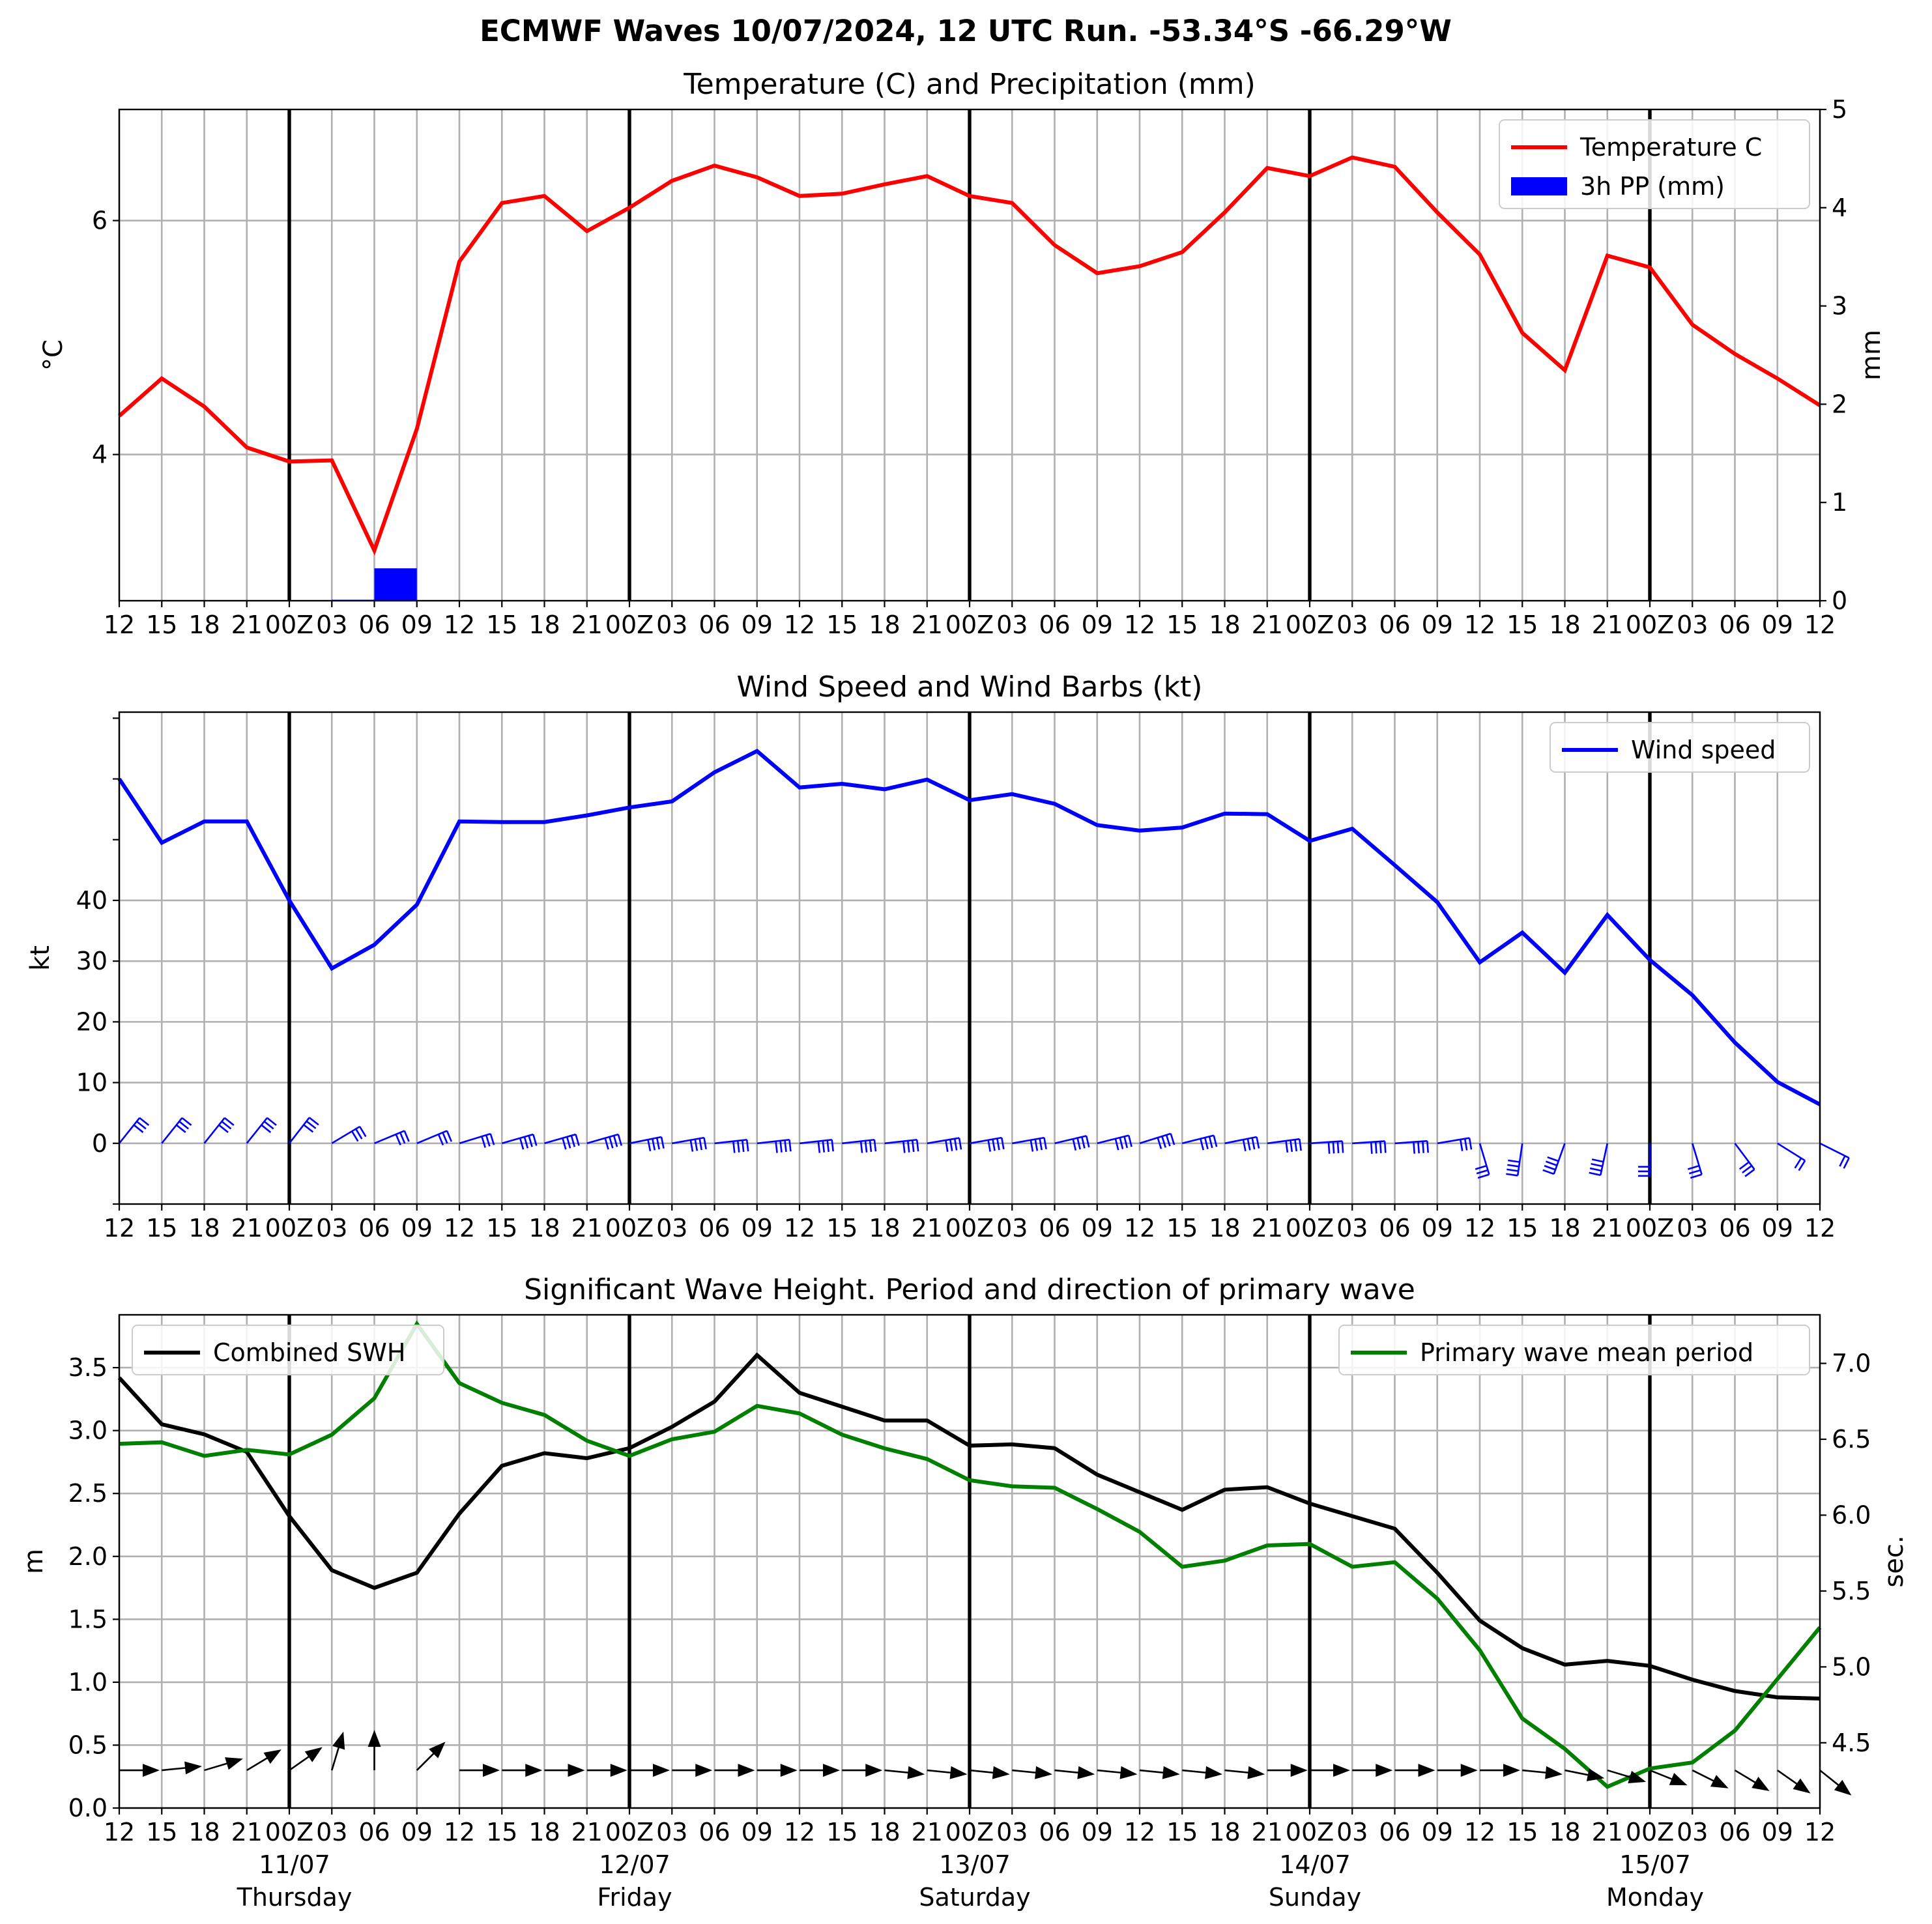 Image resolution: width=1932 pixels, height=1924 pixels. I want to click on legend-label: Temperature C, so click(1670, 147).